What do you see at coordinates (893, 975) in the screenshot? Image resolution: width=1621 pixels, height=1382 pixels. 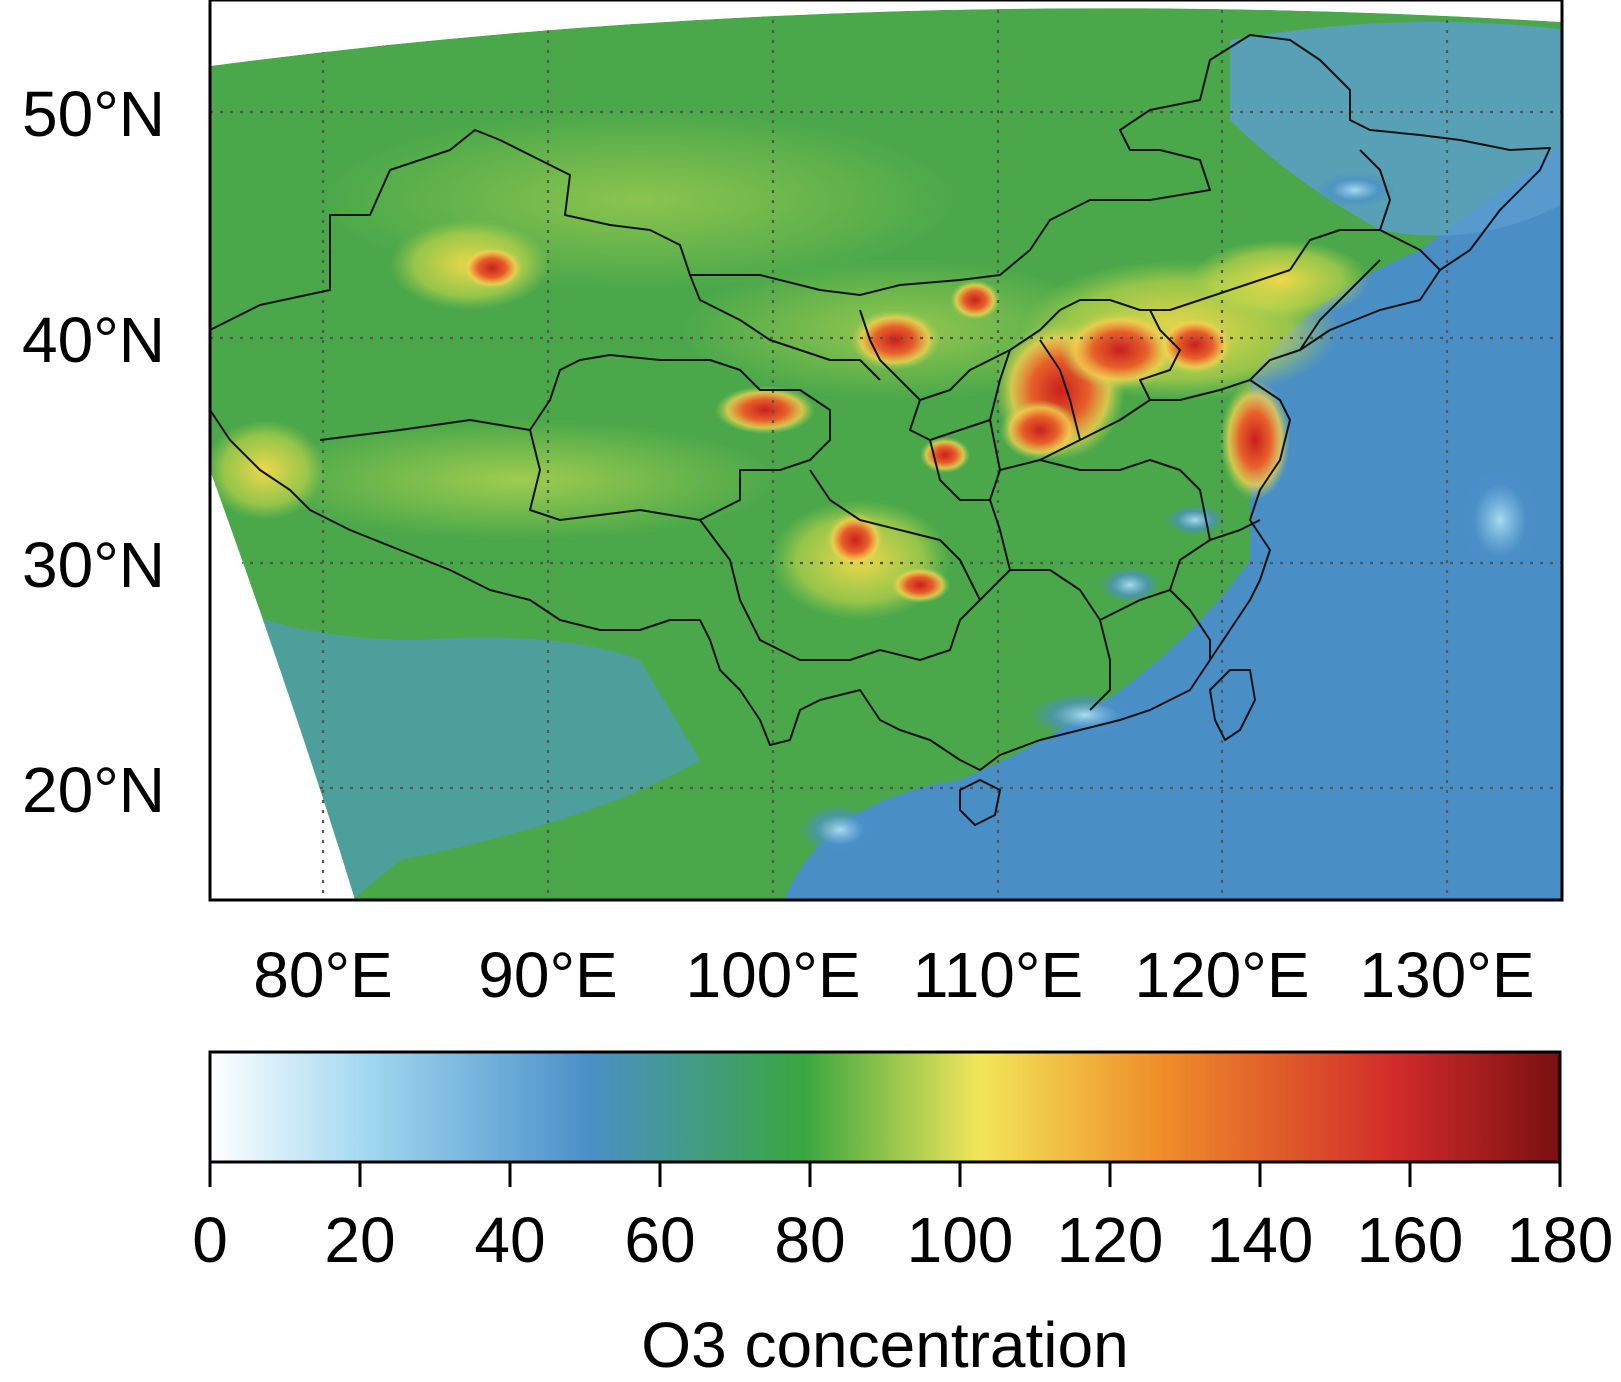 I see `longitude-labels: 80°E 90°E 100°E 110°E 120°E 130°E` at bounding box center [893, 975].